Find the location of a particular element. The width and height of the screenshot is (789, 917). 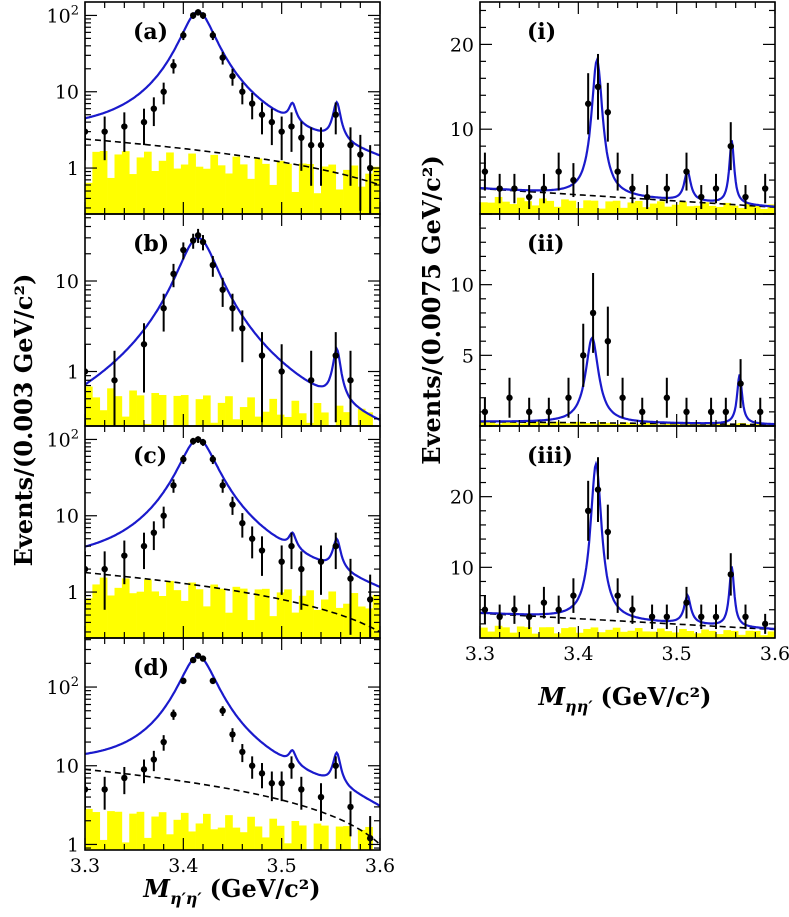

right-x-axis-symbol: M is located at coordinates (551, 696).